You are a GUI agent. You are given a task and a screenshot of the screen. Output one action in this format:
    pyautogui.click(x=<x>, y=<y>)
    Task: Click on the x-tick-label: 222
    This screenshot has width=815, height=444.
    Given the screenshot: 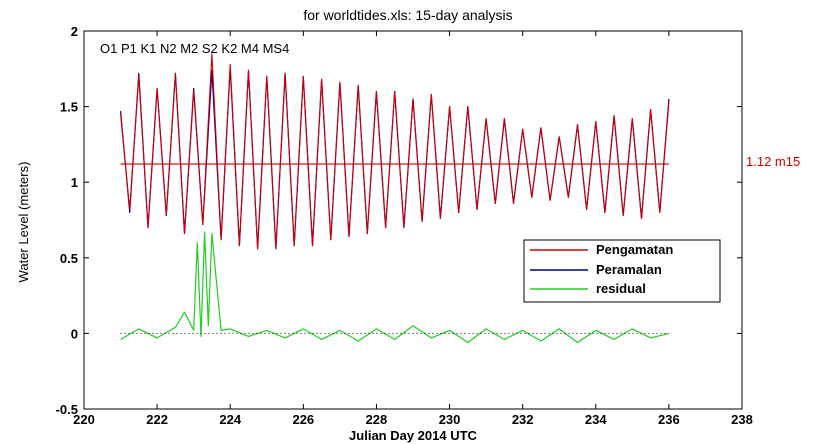 What is the action you would take?
    pyautogui.click(x=157, y=419)
    